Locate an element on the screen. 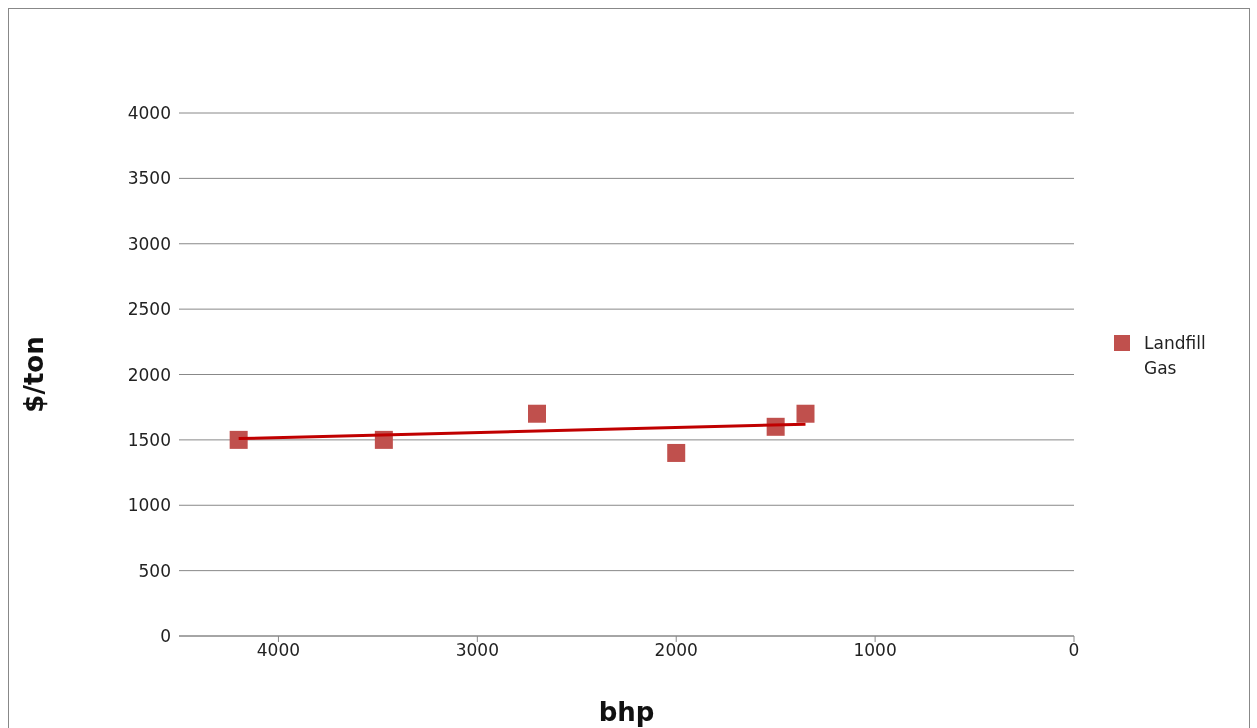 The height and width of the screenshot is (728, 1257). x-tick-label: 3000 is located at coordinates (477, 650).